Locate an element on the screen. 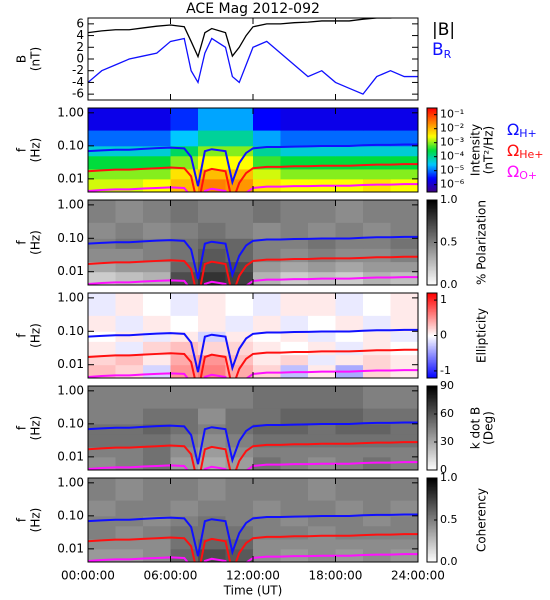 This screenshot has height=600, width=550. y-tick-label: 6 is located at coordinates (80, 23).